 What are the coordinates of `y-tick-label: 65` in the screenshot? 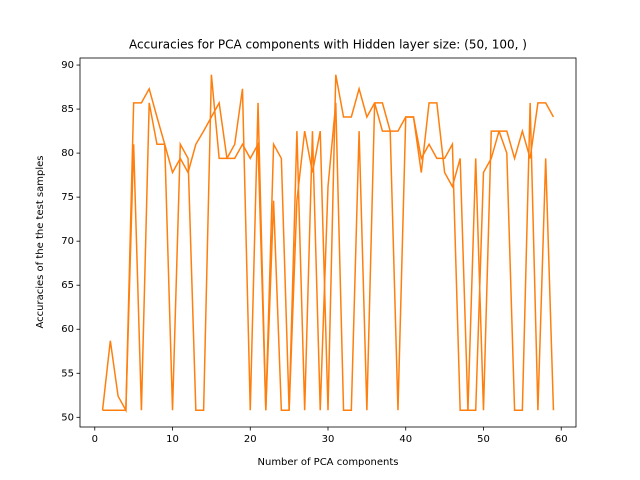 It's located at (67, 285).